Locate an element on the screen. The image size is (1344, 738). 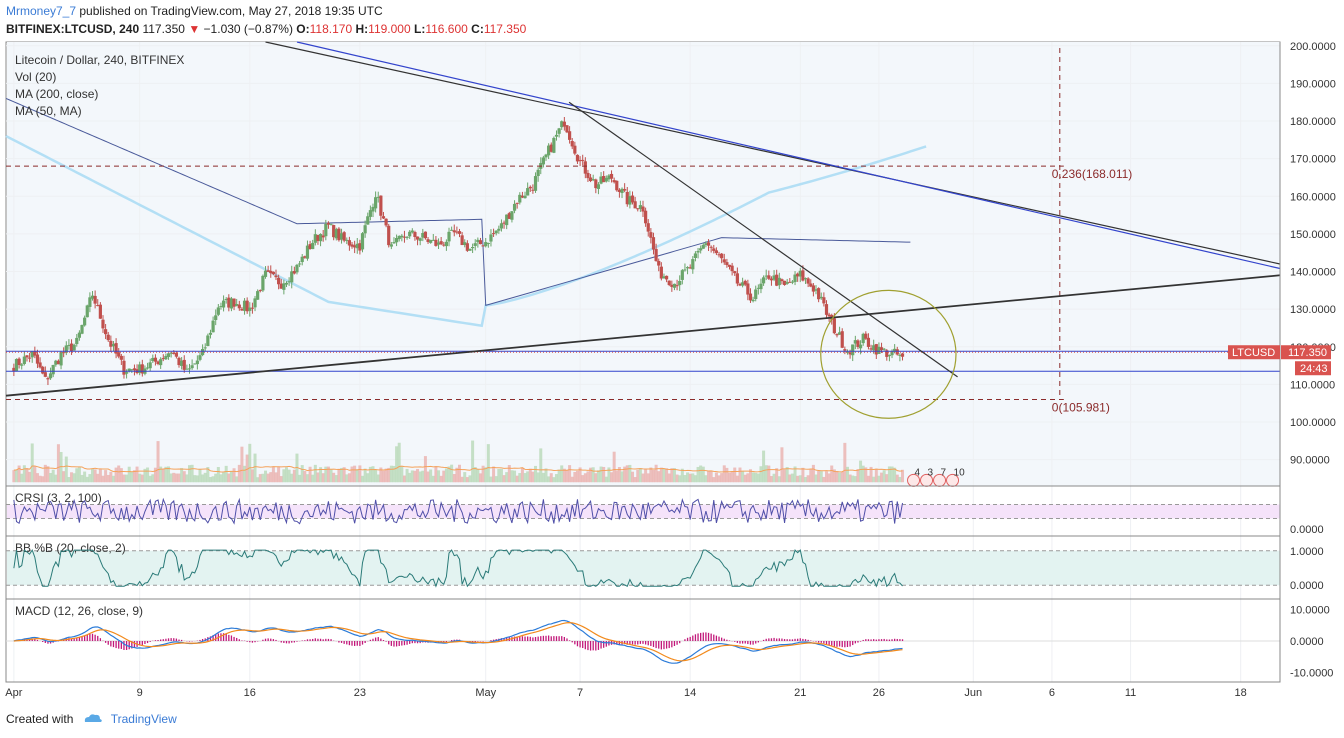
time-tick-label: 18 is located at coordinates (1241, 693).